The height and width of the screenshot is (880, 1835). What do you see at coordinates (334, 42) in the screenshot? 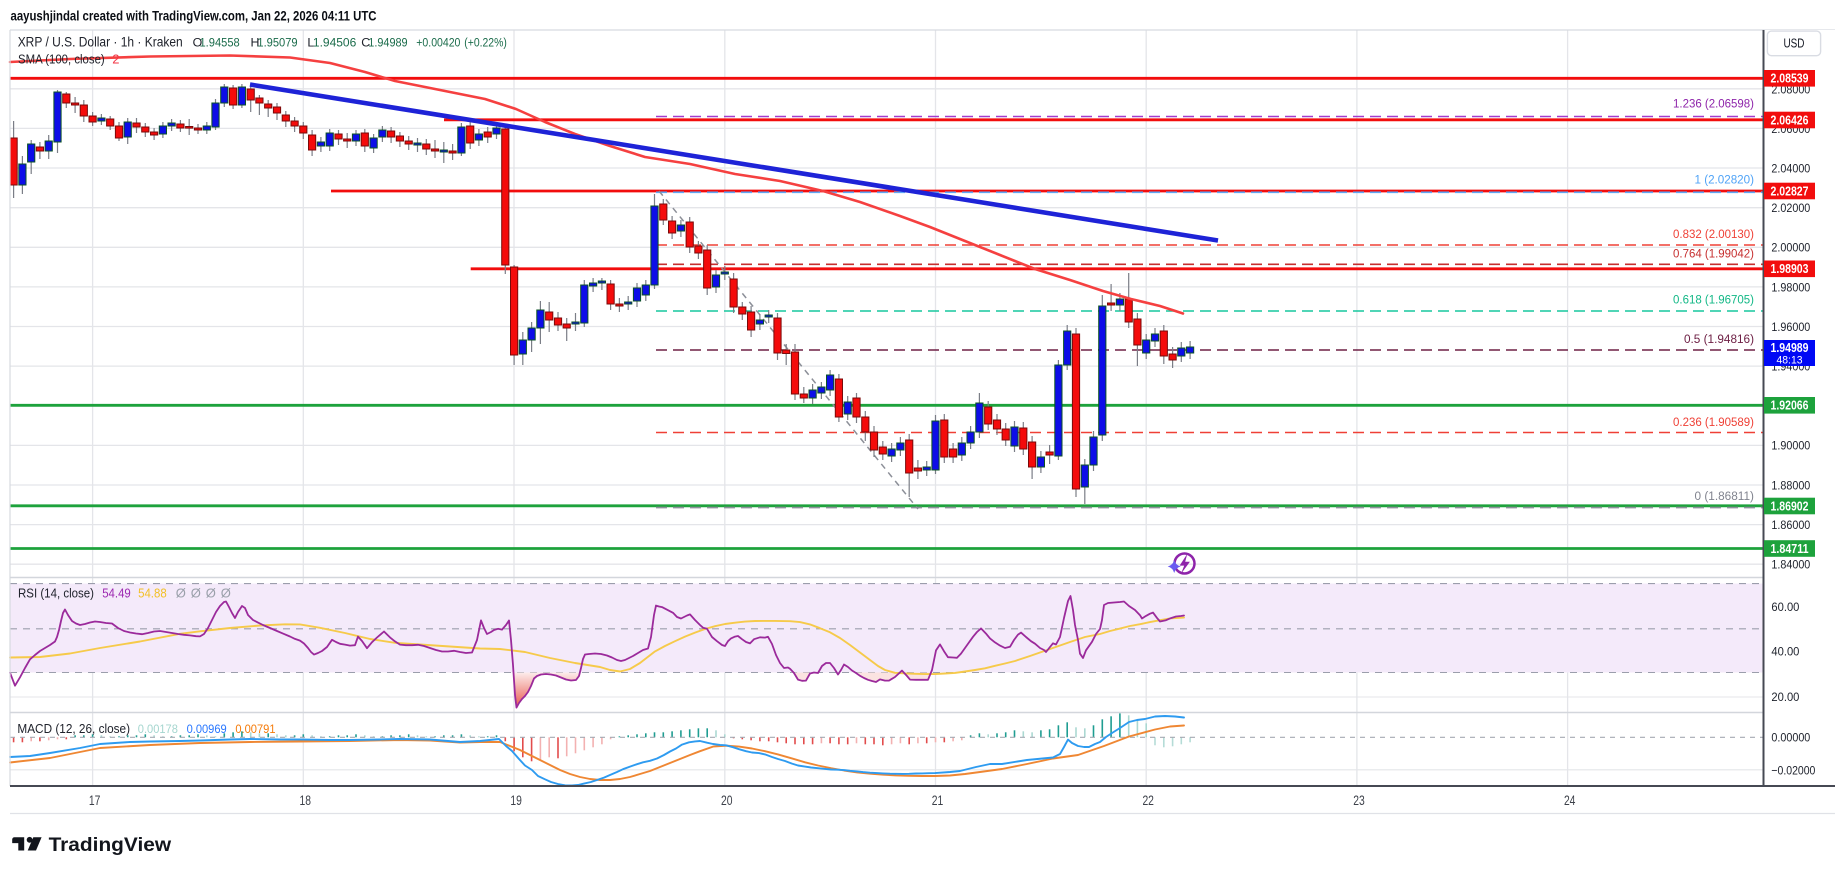
I see `svg-text: 1.94506` at bounding box center [334, 42].